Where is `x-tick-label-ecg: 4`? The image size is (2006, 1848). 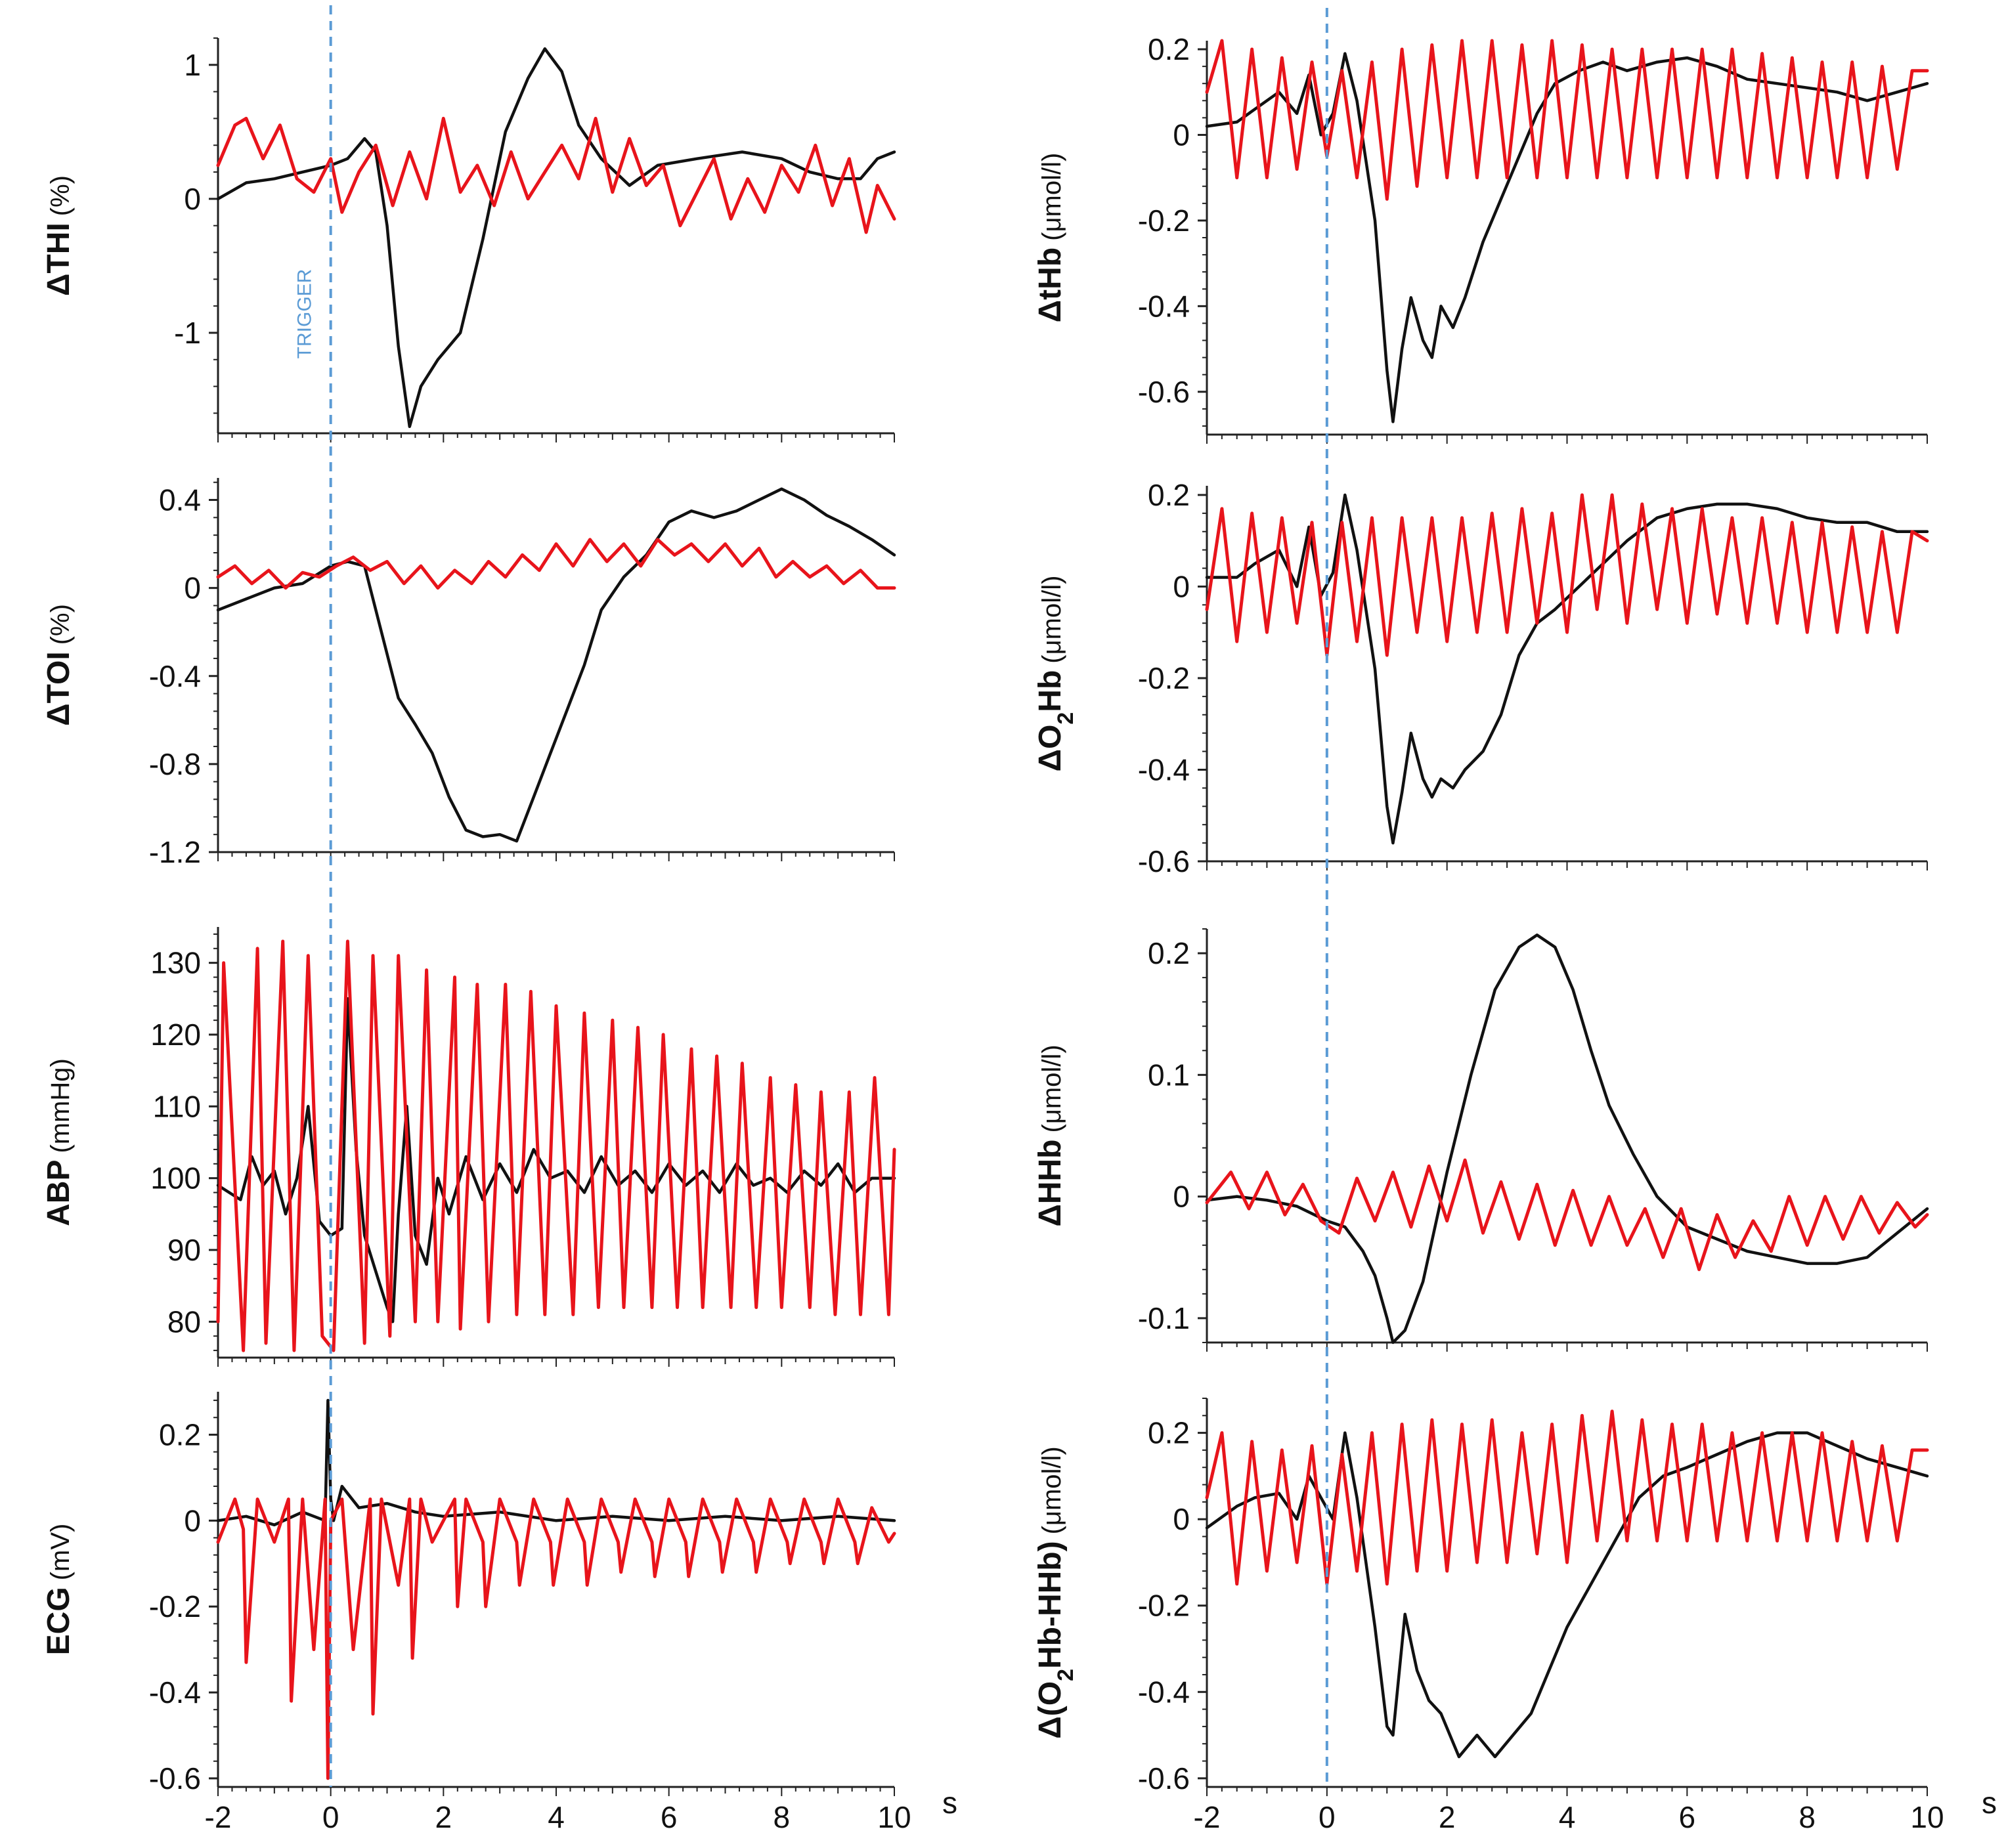 x-tick-label-ecg: 4 is located at coordinates (556, 1817).